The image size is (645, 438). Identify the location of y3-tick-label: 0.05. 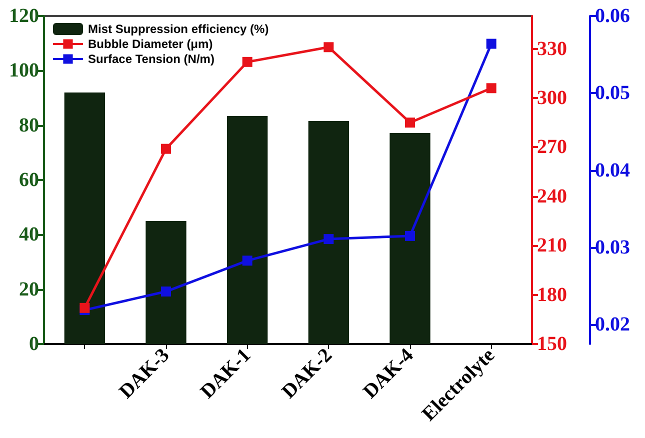
(612, 93).